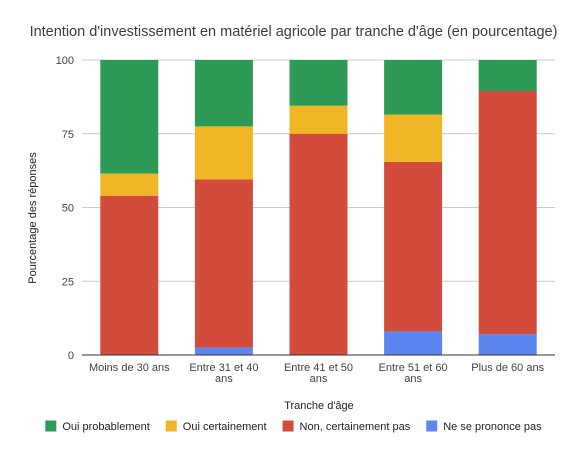 This screenshot has width=587, height=461. What do you see at coordinates (319, 406) in the screenshot?
I see `x-axis-label: Tranche d'âge` at bounding box center [319, 406].